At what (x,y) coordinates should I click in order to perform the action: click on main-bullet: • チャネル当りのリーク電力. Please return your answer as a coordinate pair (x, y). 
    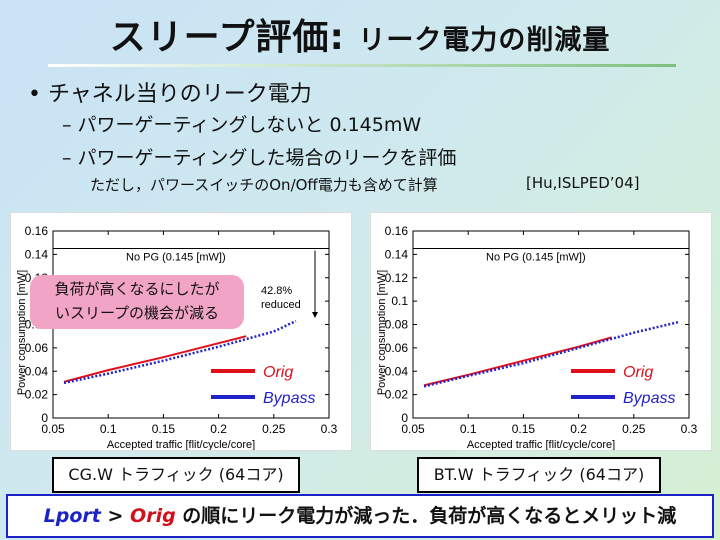
    Looking at the image, I should click on (170, 94).